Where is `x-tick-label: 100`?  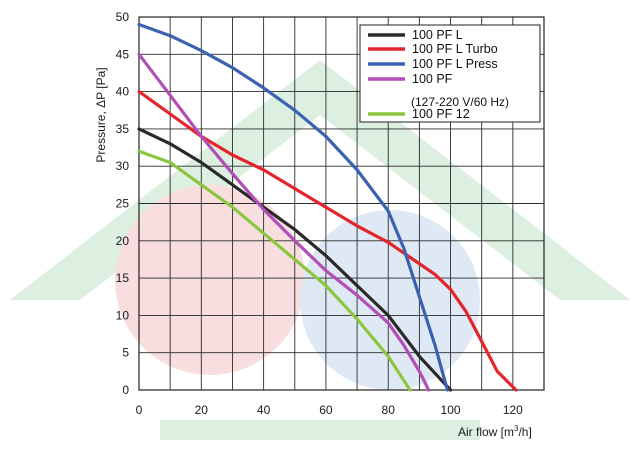 x-tick-label: 100 is located at coordinates (451, 410).